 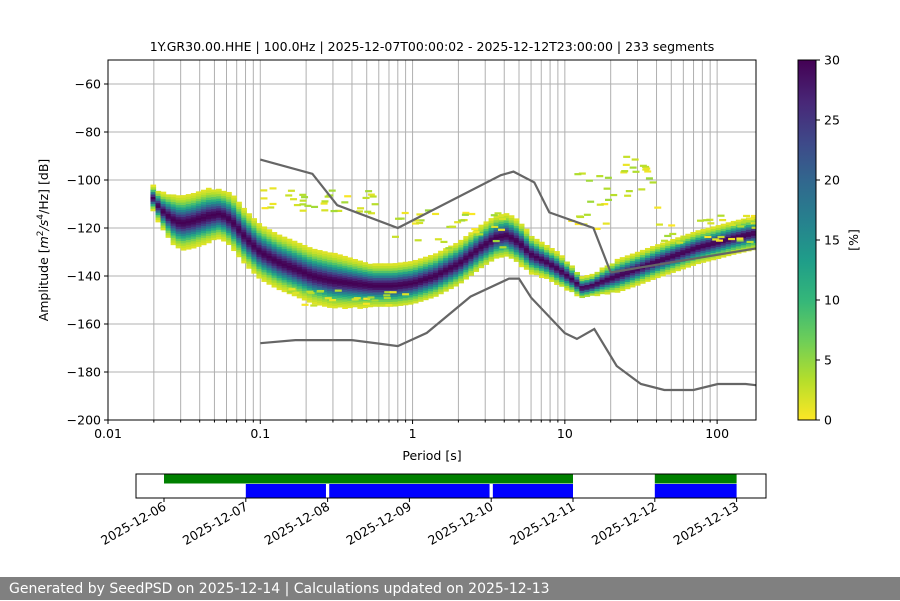 I want to click on timeline-blue-bar, so click(x=695, y=491).